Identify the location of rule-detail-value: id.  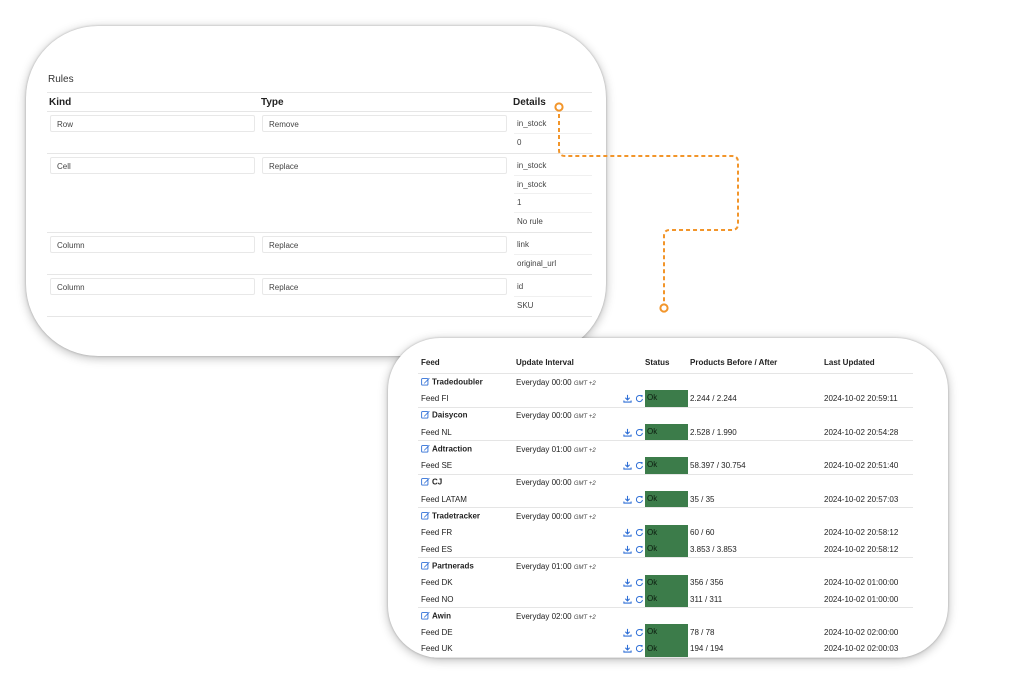
(553, 287).